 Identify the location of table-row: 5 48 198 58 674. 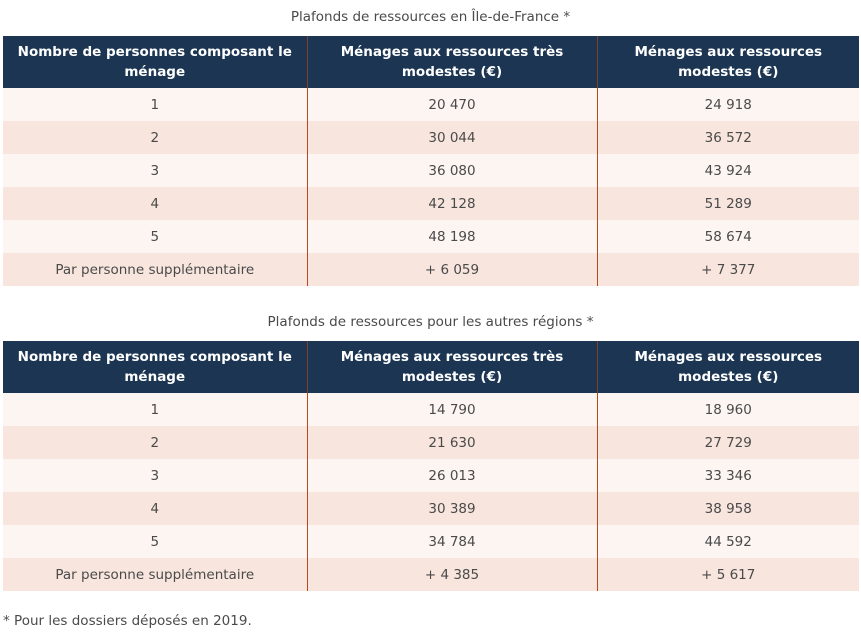
(431, 236).